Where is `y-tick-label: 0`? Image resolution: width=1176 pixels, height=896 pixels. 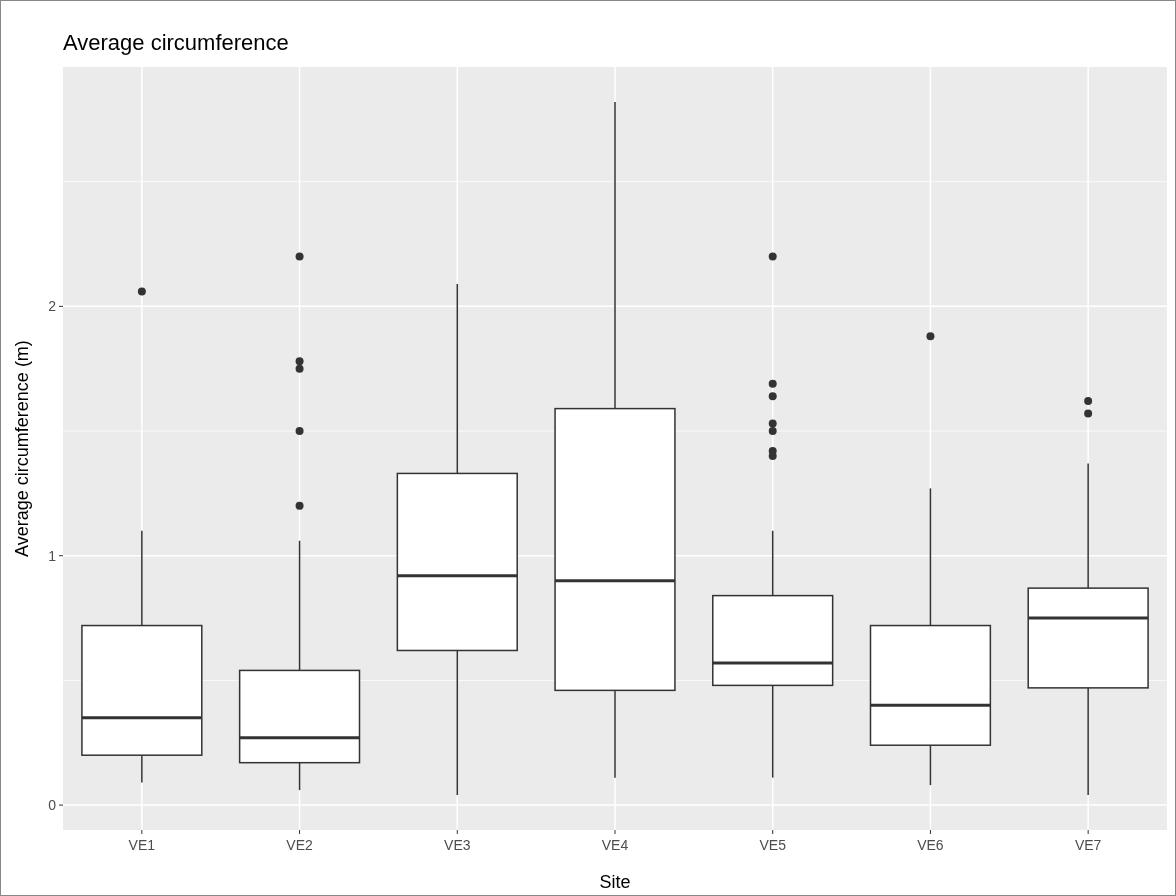
y-tick-label: 0 is located at coordinates (52, 804).